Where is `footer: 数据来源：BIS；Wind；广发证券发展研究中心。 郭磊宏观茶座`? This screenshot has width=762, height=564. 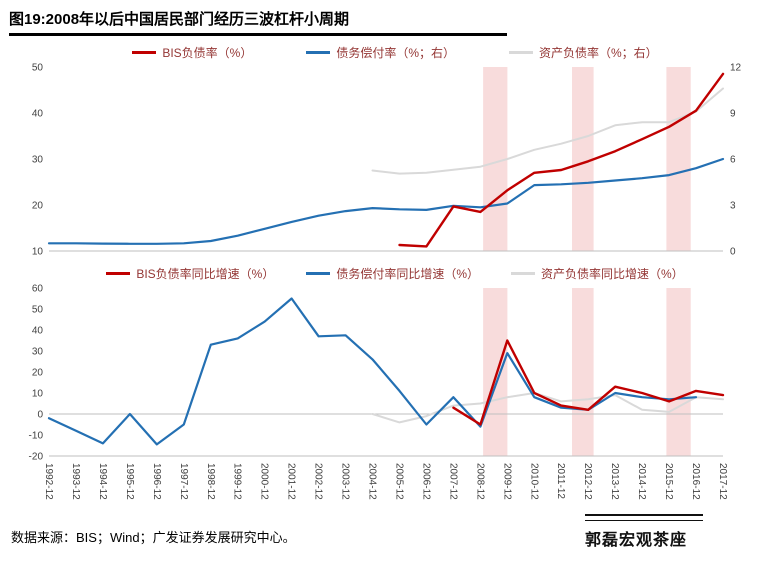 footer: 数据来源：BIS；Wind；广发证券发展研究中心。 郭磊宏观茶座 is located at coordinates (381, 532).